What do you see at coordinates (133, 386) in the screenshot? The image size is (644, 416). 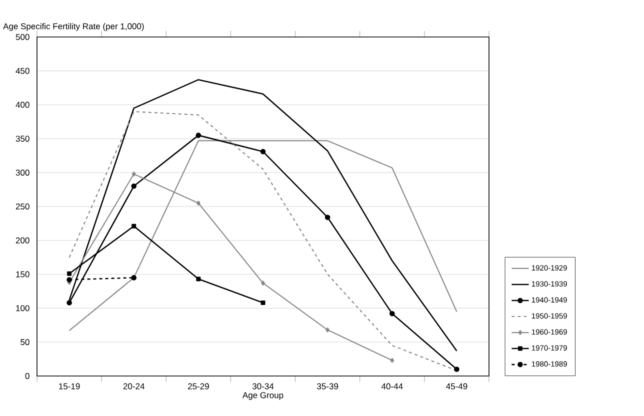 I see `x-tick-label: 20-24` at bounding box center [133, 386].